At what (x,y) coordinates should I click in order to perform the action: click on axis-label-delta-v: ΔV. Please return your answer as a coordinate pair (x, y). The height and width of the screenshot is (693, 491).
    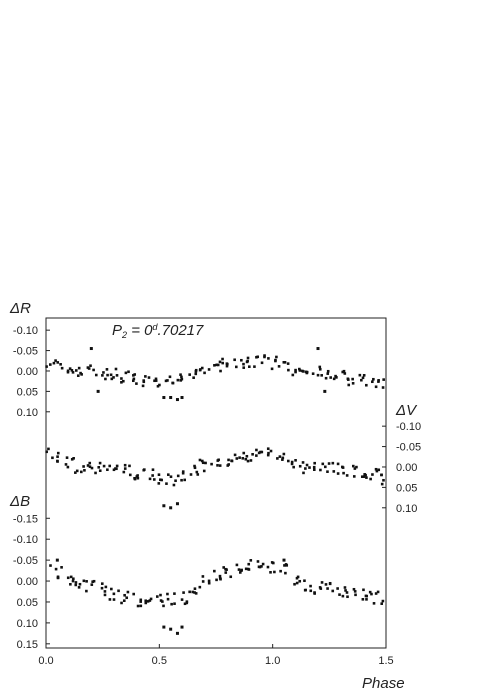
    Looking at the image, I should click on (406, 410).